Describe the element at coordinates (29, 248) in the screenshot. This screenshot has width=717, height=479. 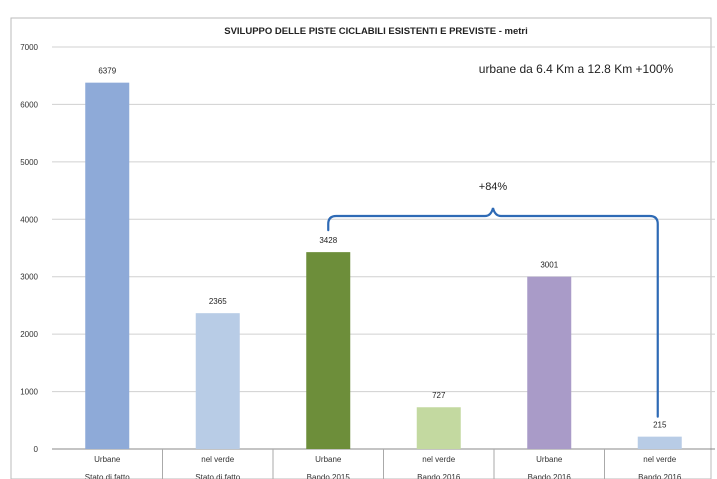
I see `y-axis: 0 1000 2000 3000 4000 5000 6000 7000` at that location.